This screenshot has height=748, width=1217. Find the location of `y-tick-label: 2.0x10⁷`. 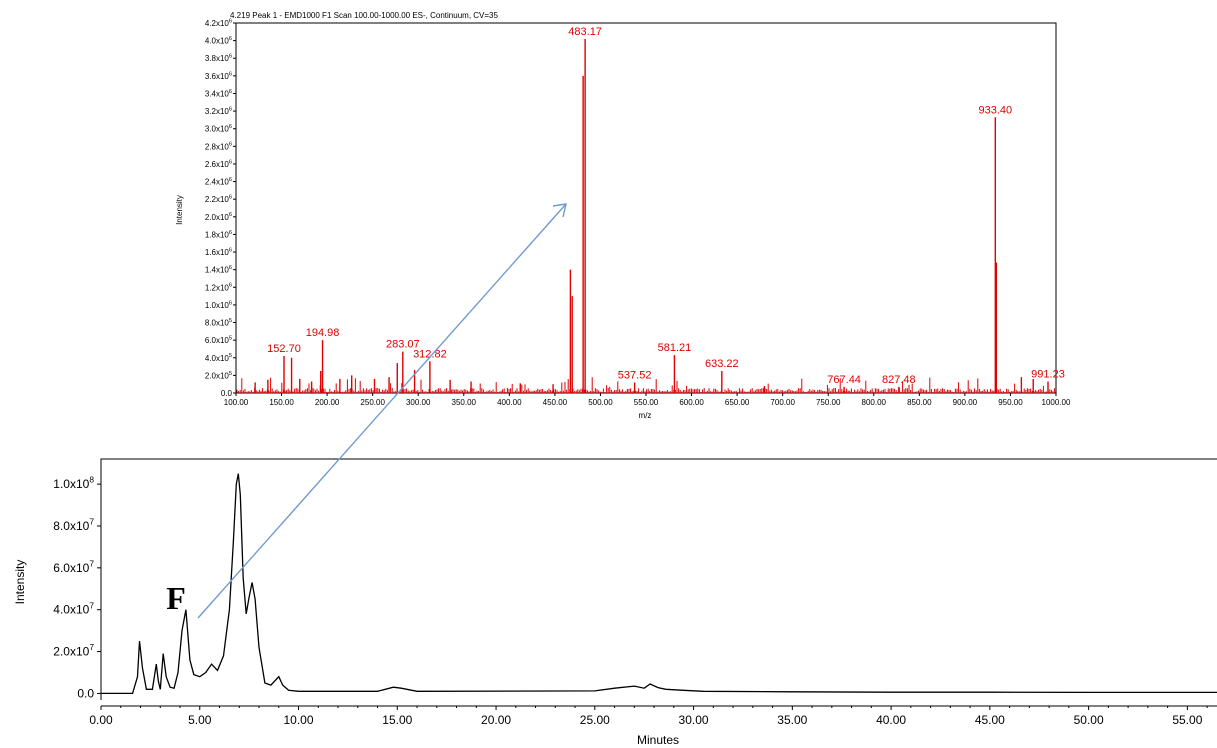

y-tick-label: 2.0x10⁷ is located at coordinates (73, 650).